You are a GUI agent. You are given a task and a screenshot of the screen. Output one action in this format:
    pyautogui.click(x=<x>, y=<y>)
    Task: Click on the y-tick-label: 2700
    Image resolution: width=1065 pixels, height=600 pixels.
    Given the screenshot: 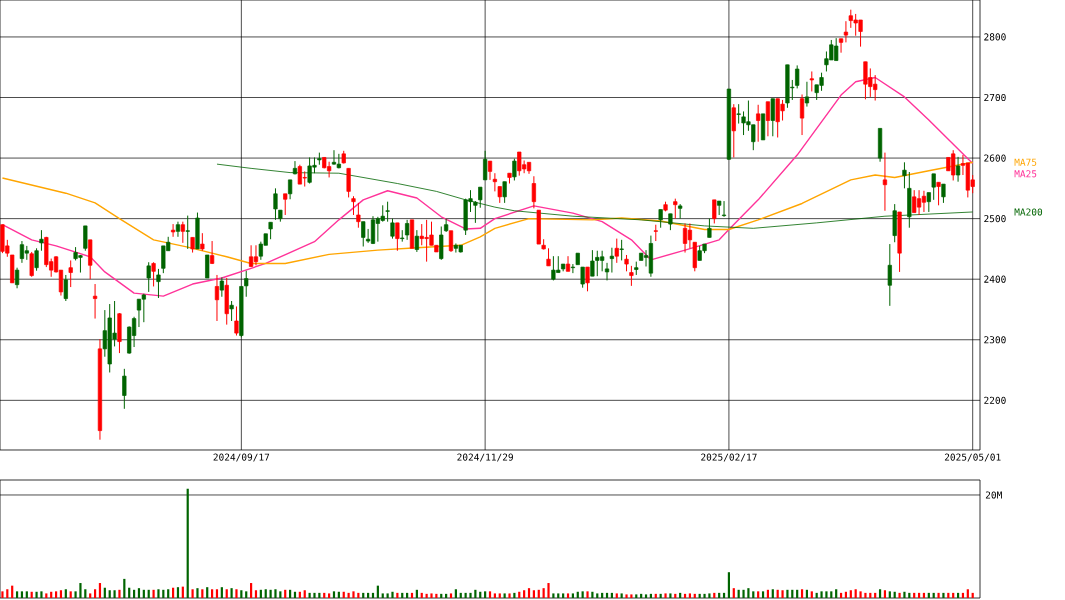 What is the action you would take?
    pyautogui.click(x=995, y=97)
    